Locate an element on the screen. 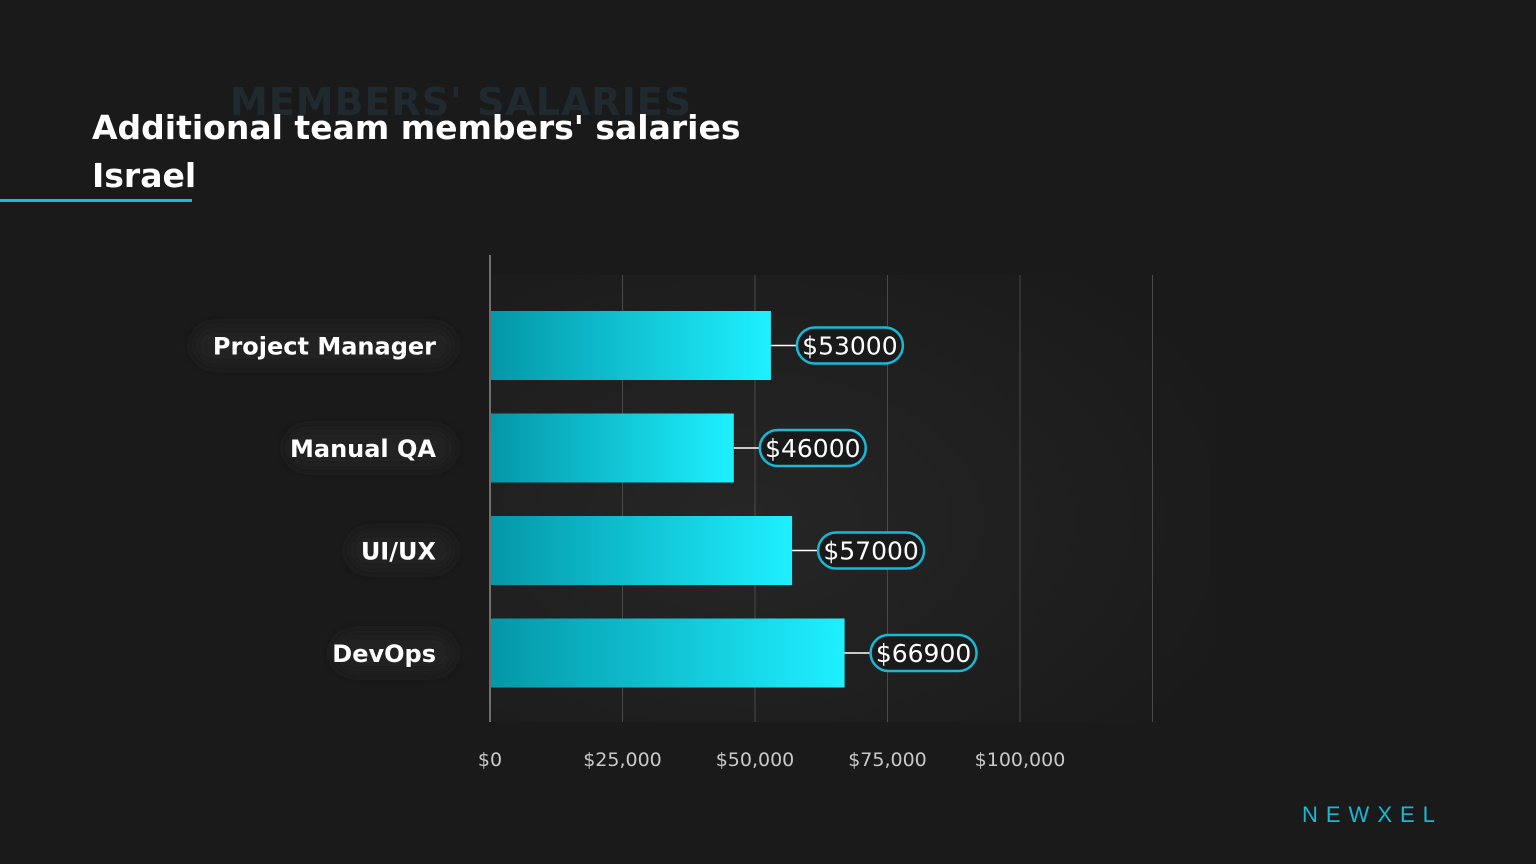  page-subtitle: Israel is located at coordinates (144, 175).